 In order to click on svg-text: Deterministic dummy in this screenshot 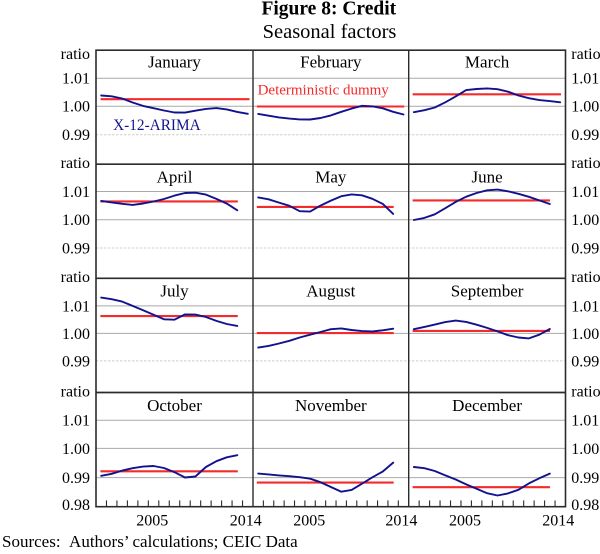, I will do `click(324, 90)`.